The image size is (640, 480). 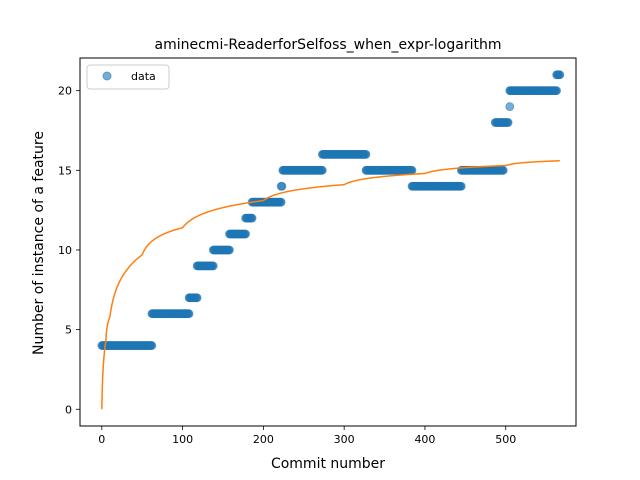 I want to click on x-axis-label: Commit number, so click(x=328, y=464).